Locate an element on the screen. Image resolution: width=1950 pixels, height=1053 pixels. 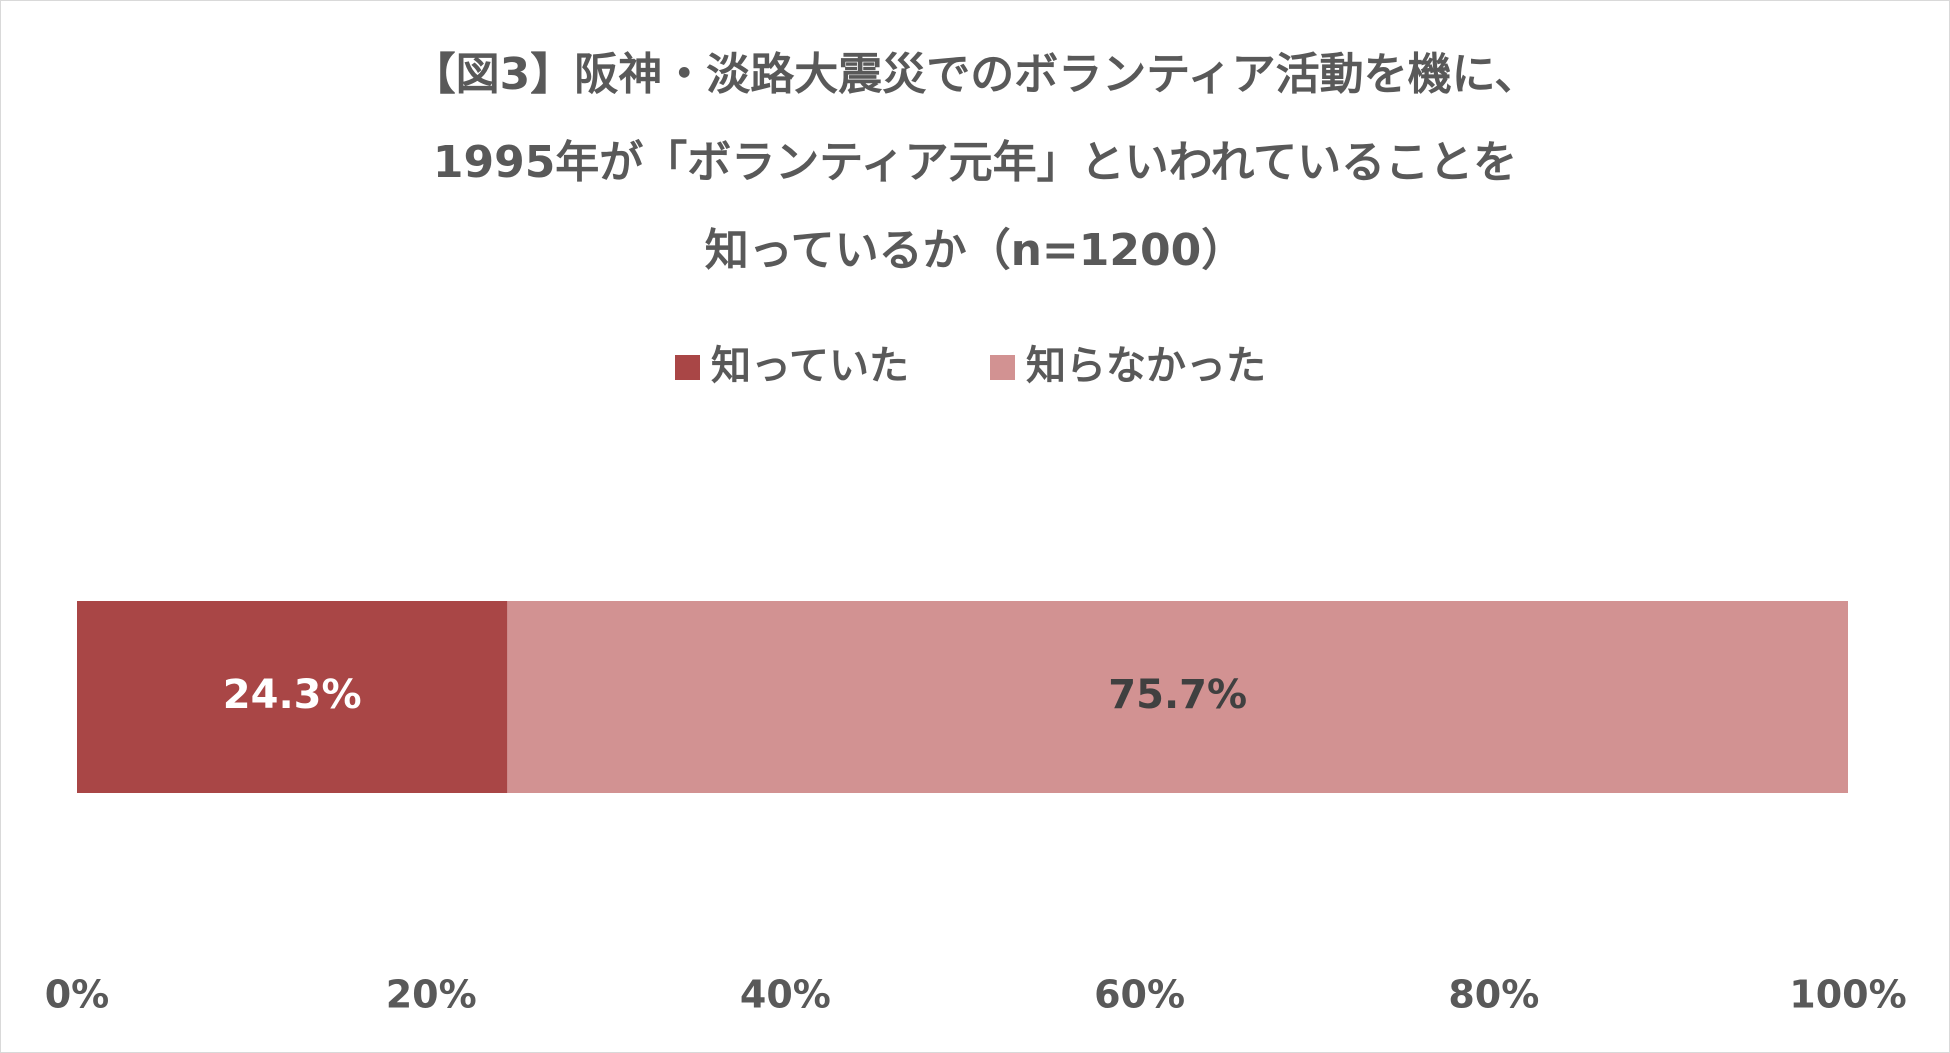
x-tick-label: 40% is located at coordinates (785, 995).